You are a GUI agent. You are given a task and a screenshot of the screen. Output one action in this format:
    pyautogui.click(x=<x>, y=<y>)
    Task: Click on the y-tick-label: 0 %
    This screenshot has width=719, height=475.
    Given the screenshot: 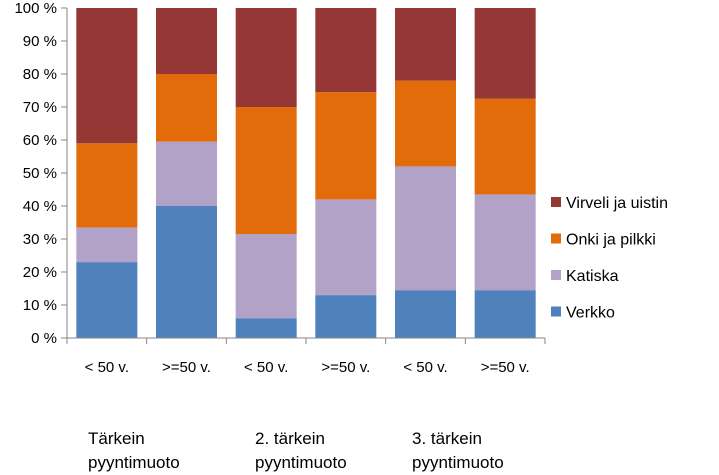 What is the action you would take?
    pyautogui.click(x=44, y=338)
    